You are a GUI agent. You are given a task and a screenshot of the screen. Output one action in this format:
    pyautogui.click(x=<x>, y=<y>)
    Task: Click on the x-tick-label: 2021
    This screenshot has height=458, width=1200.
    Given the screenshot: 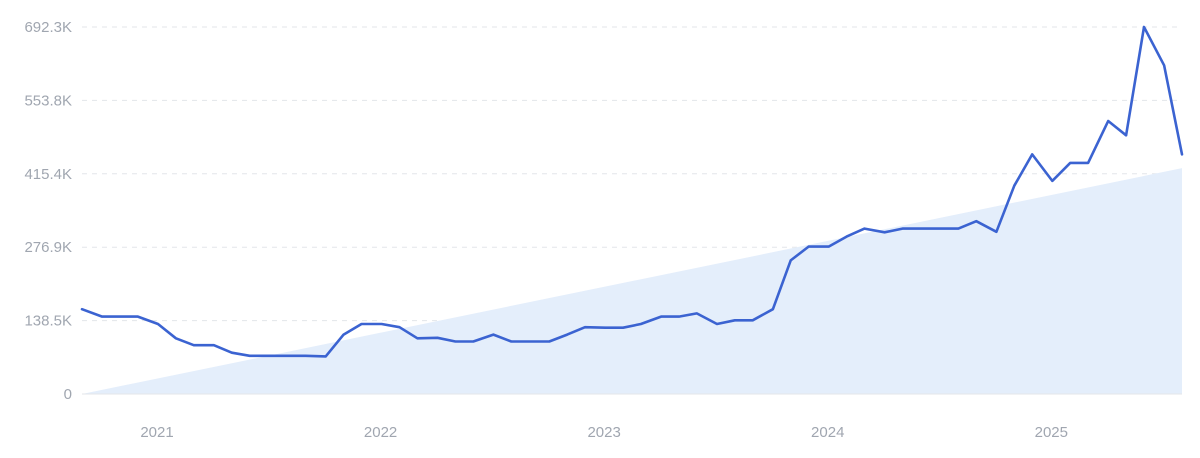 What is the action you would take?
    pyautogui.click(x=156, y=432)
    